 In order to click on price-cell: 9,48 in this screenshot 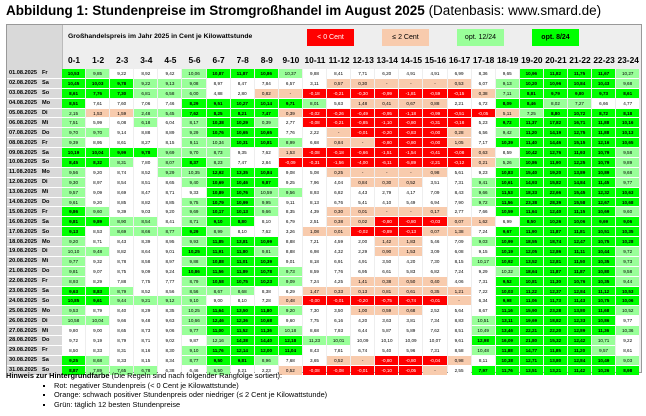, I will do `click(146, 321)`.